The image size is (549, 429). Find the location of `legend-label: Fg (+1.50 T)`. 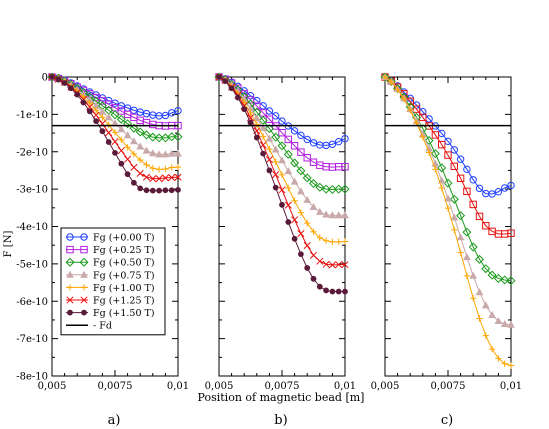

legend-label: Fg (+1.50 T) is located at coordinates (124, 313).